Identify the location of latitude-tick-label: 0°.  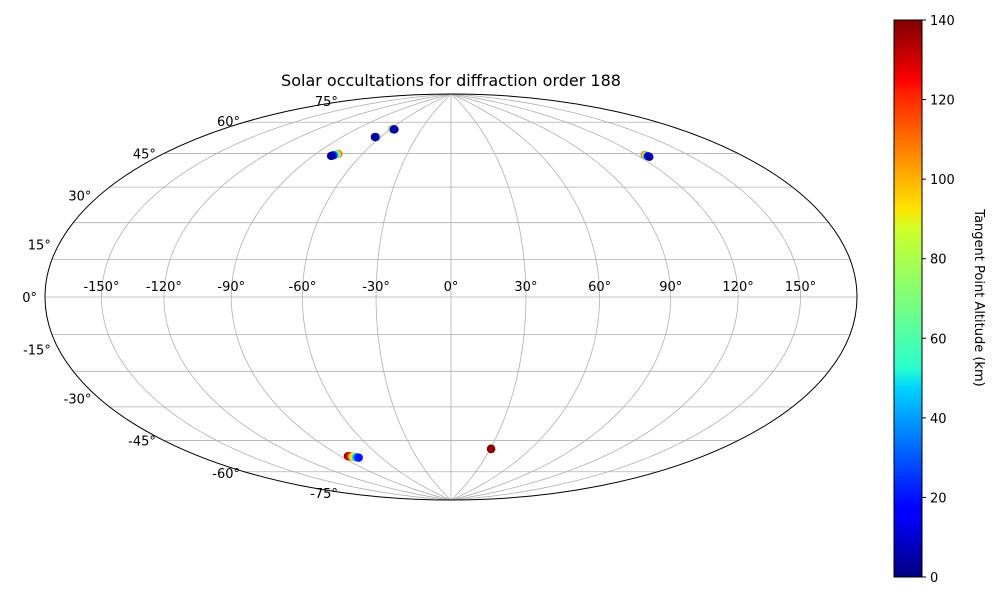
(29, 298).